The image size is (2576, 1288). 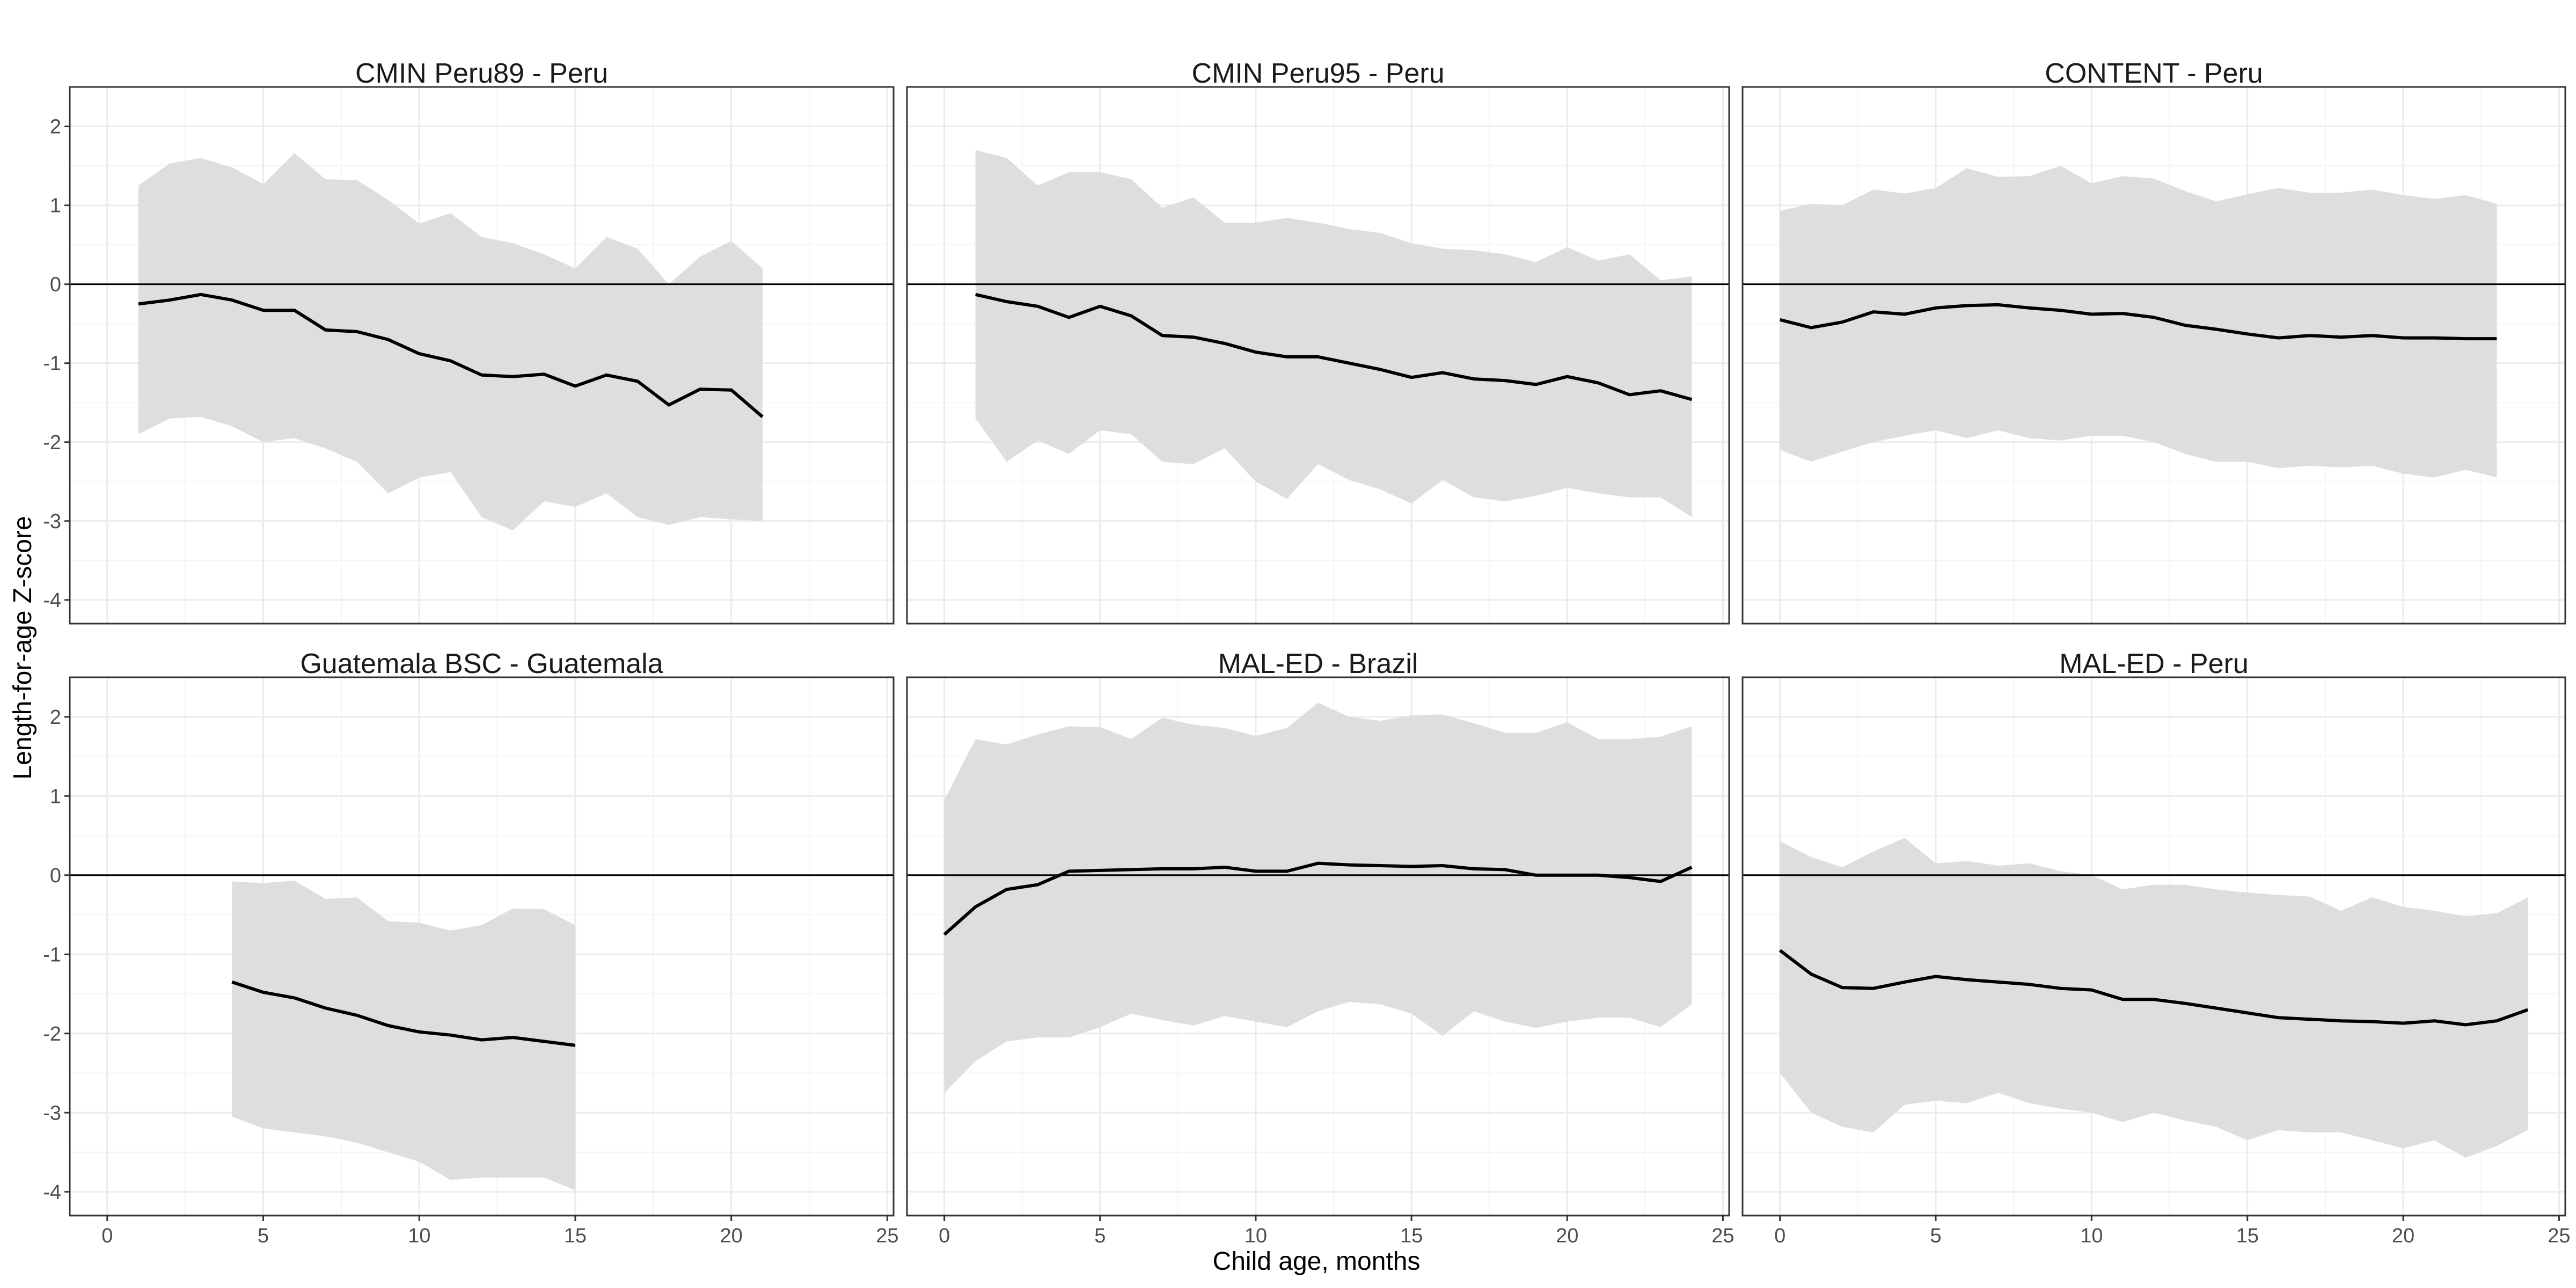 What do you see at coordinates (481, 663) in the screenshot?
I see `facet-title: Guatemala BSC - Guatemala` at bounding box center [481, 663].